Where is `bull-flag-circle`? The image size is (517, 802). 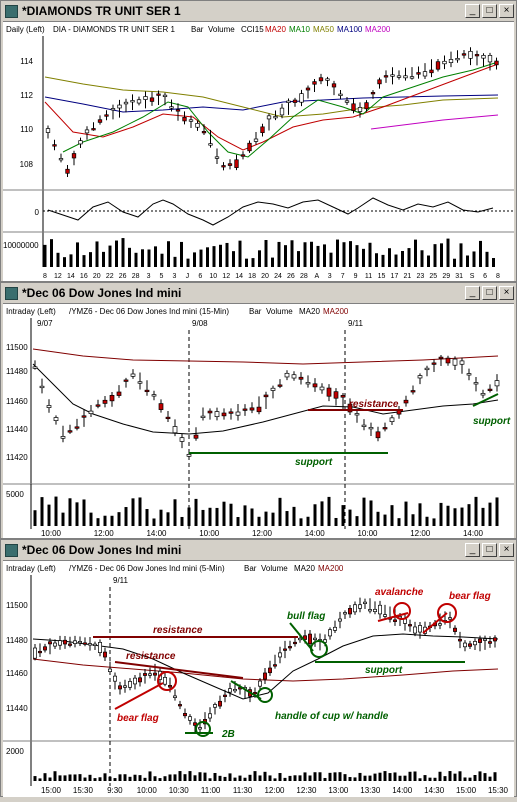
bull-flag-circle is located at coordinates (319, 649).